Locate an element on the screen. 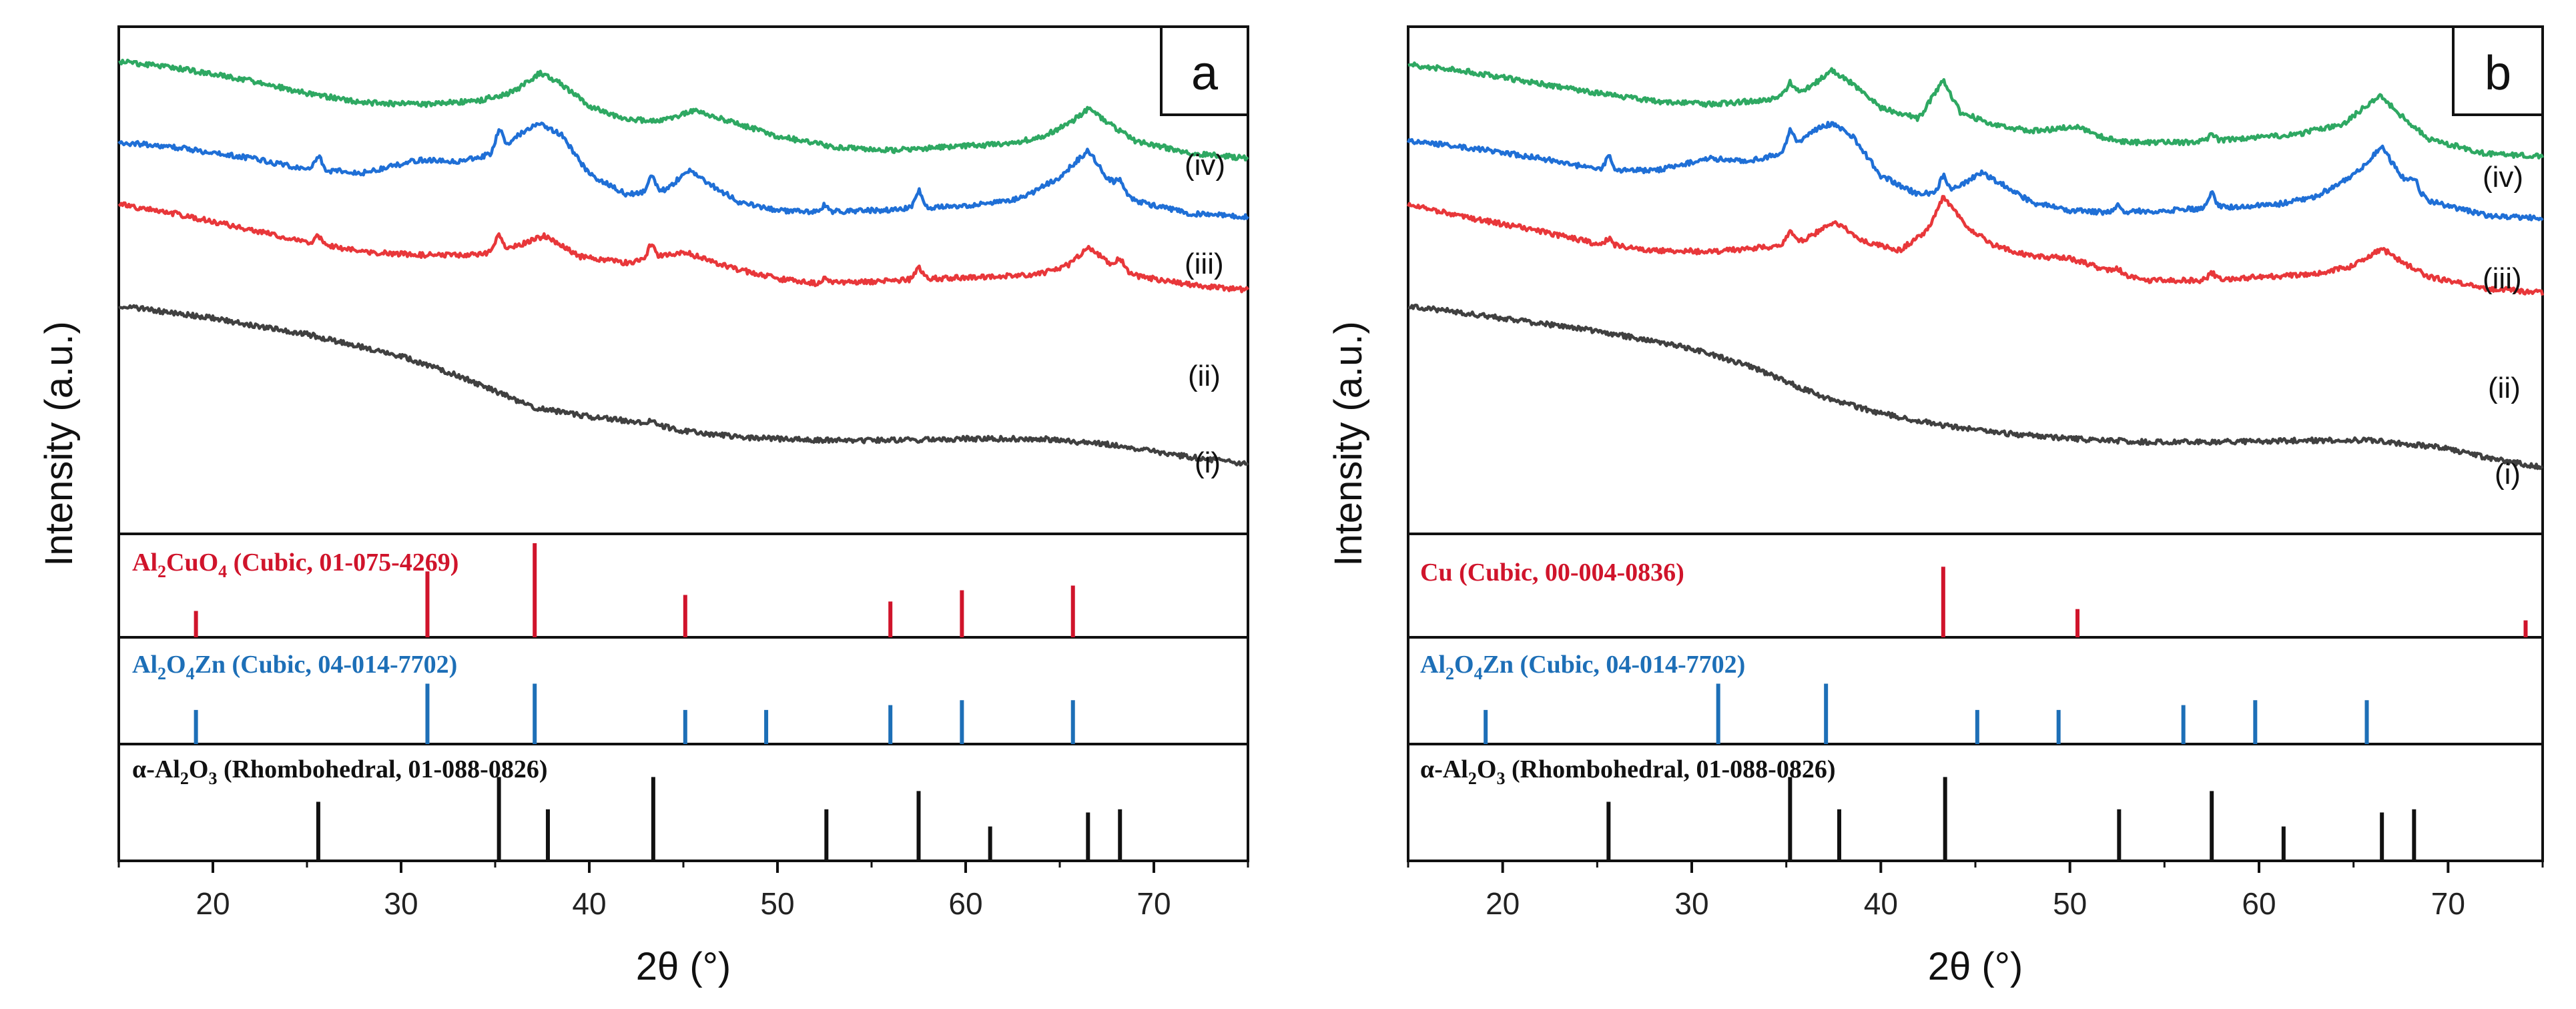  panel-a-x-axis-title: 2θ (°) is located at coordinates (683, 966).